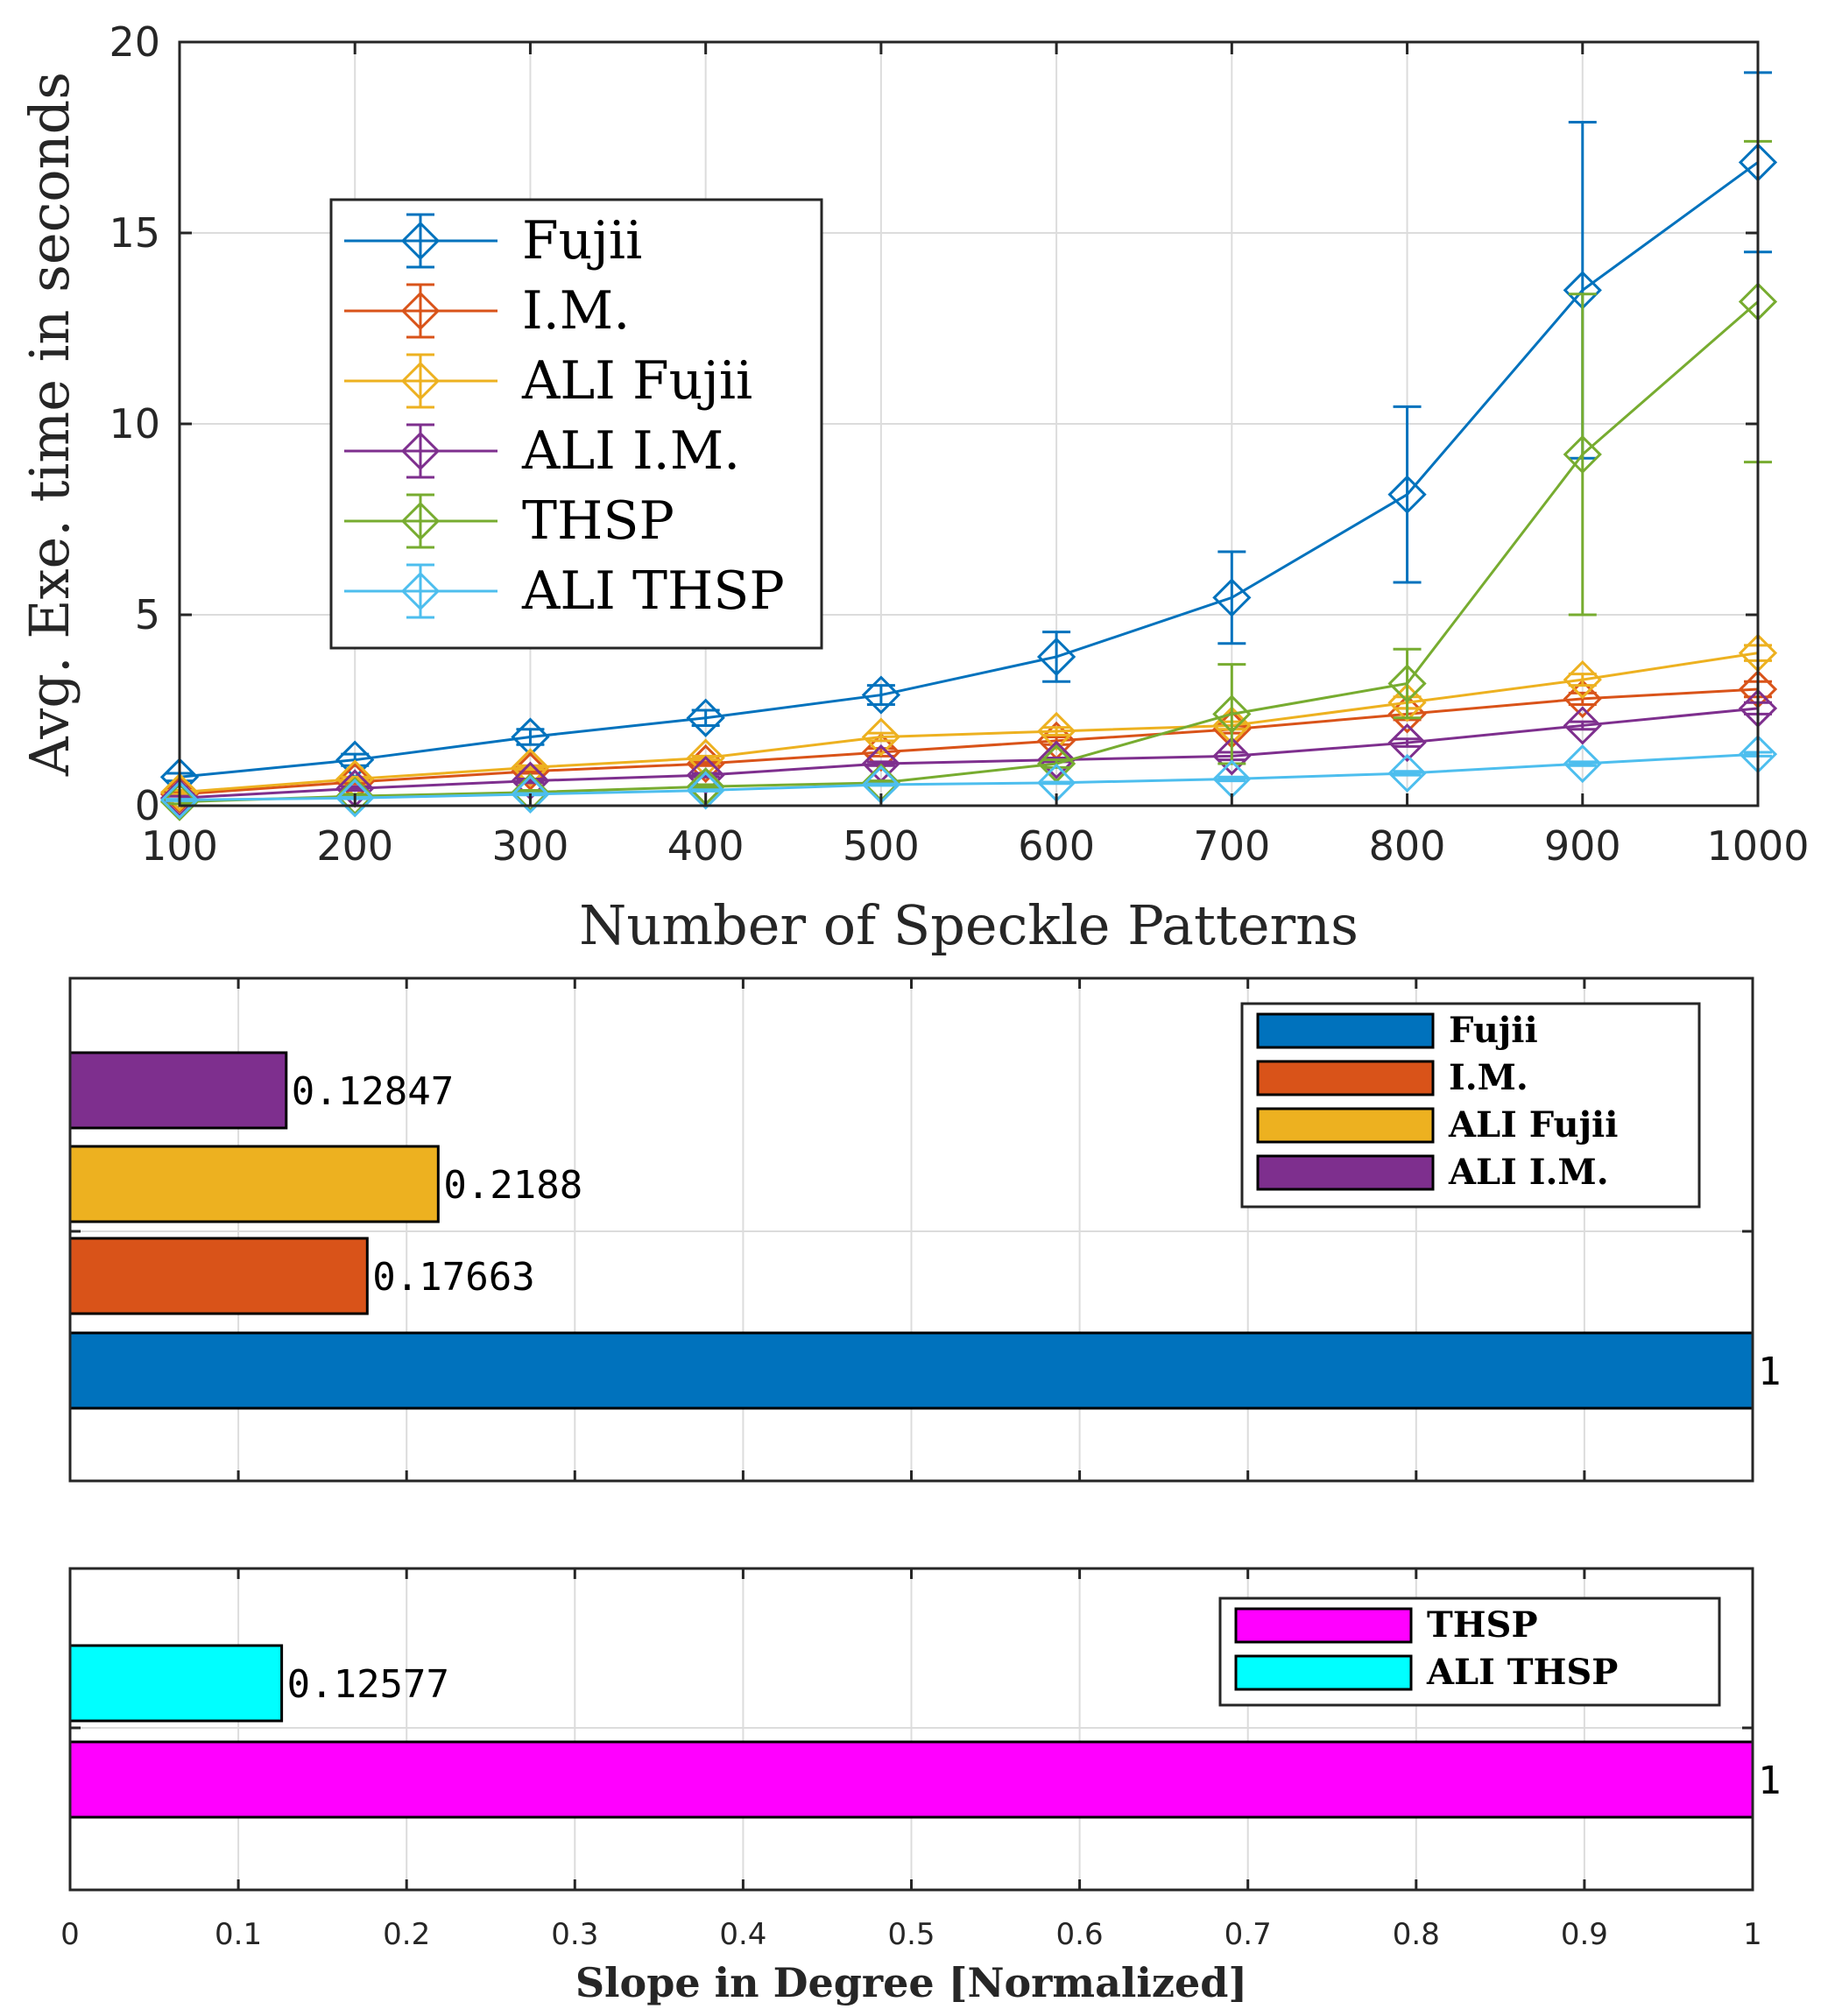 The image size is (1842, 2016). I want to click on x-tick-label: 0.3, so click(574, 1934).